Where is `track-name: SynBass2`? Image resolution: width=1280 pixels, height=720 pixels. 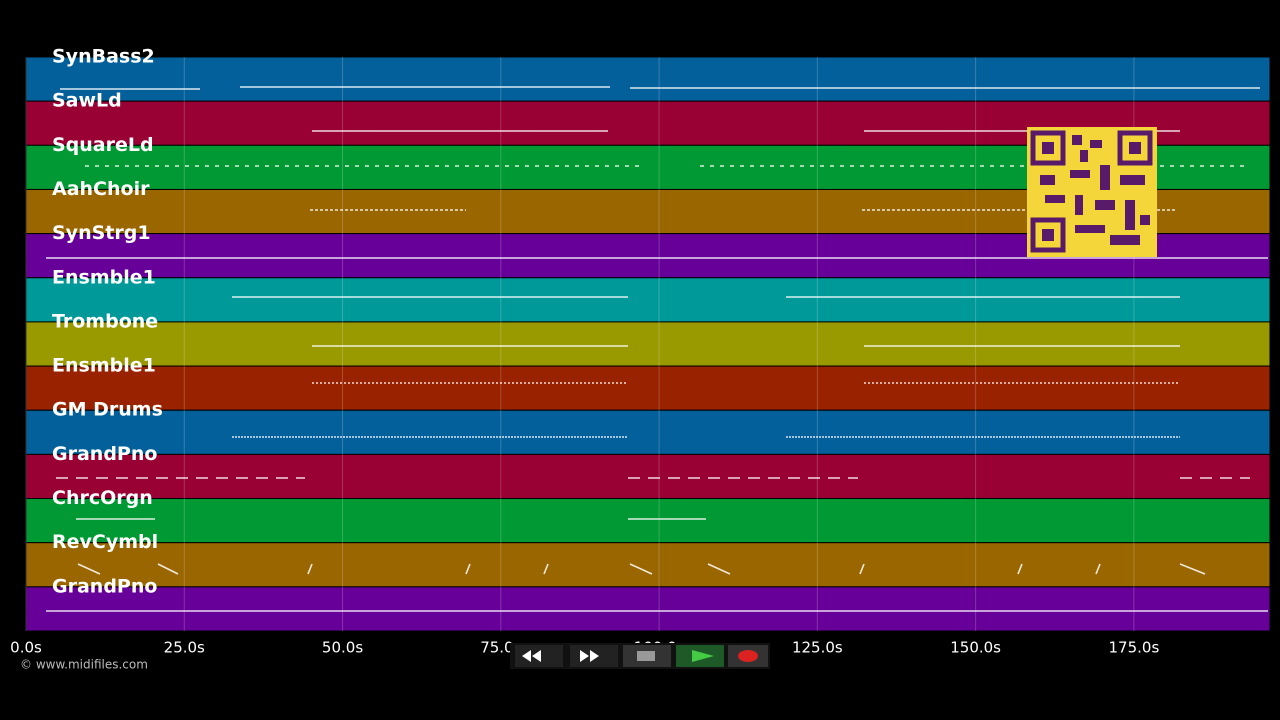 track-name: SynBass2 is located at coordinates (103, 57).